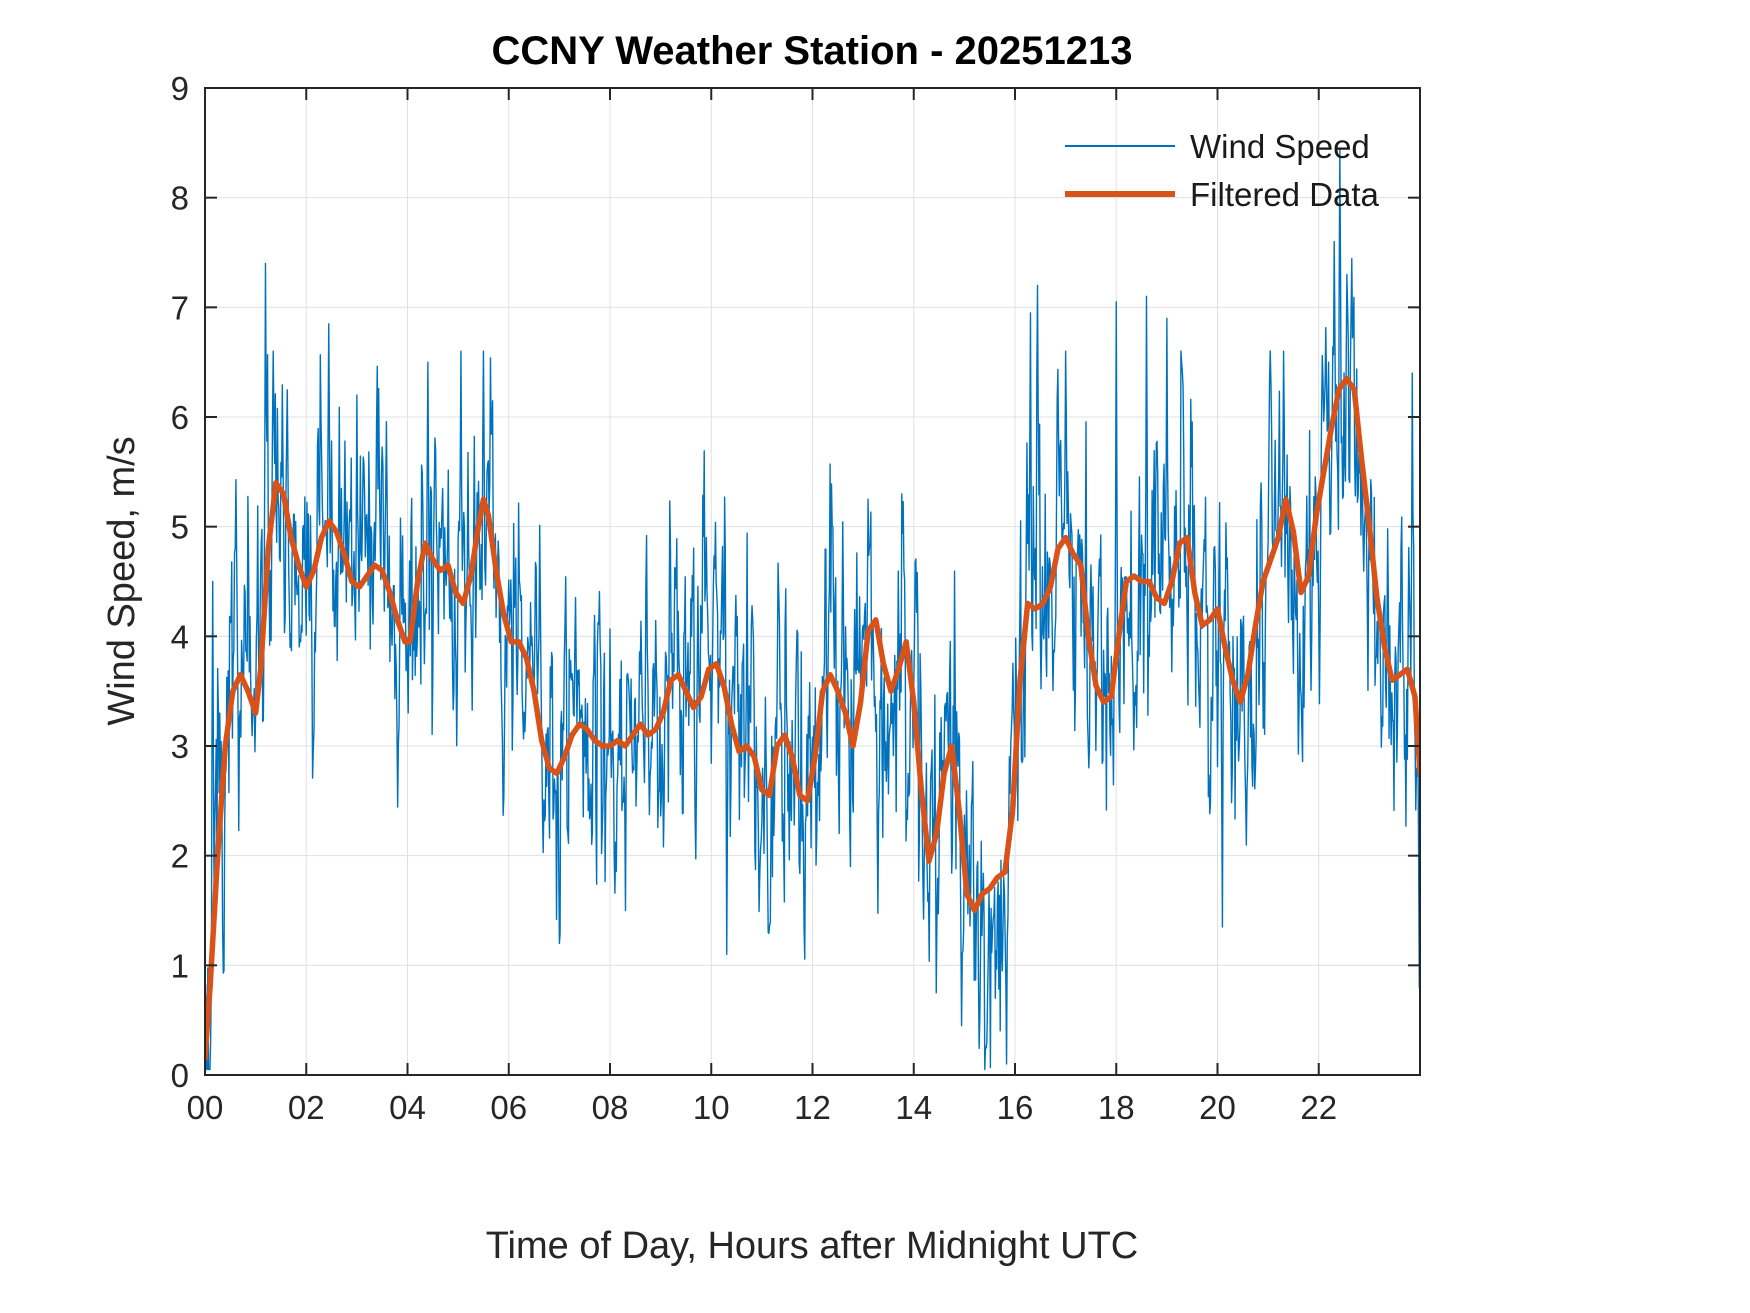  What do you see at coordinates (610, 1107) in the screenshot?
I see `x-tick-label: 08` at bounding box center [610, 1107].